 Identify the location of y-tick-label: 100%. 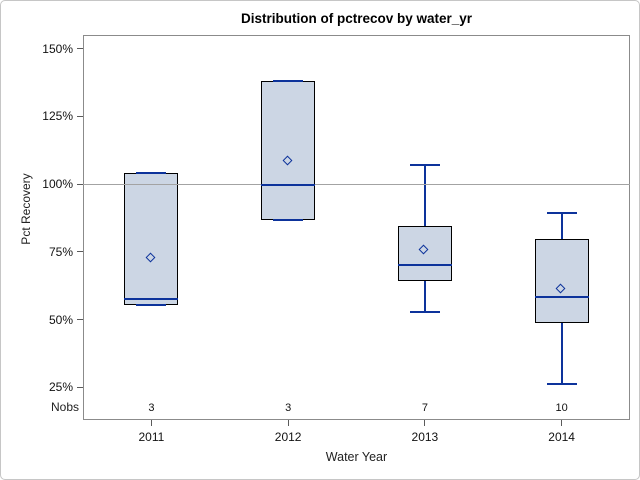
(57, 184).